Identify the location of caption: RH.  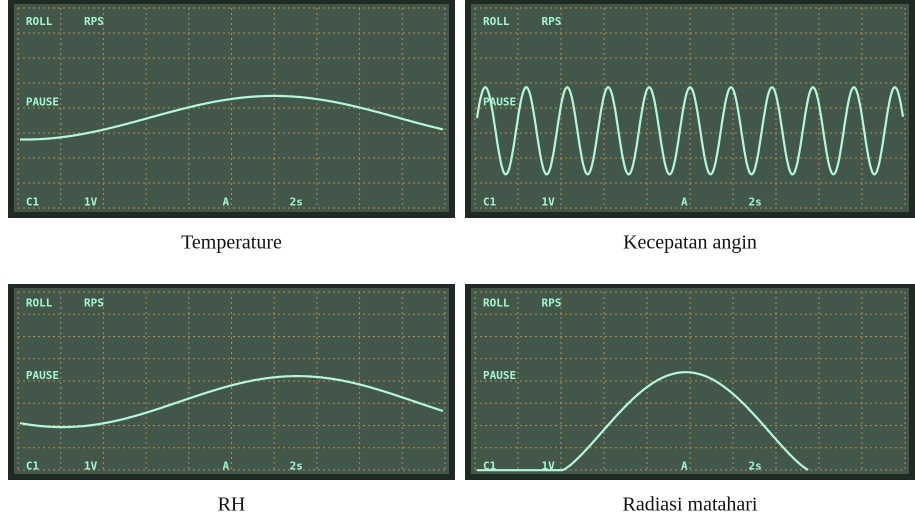
(232, 504).